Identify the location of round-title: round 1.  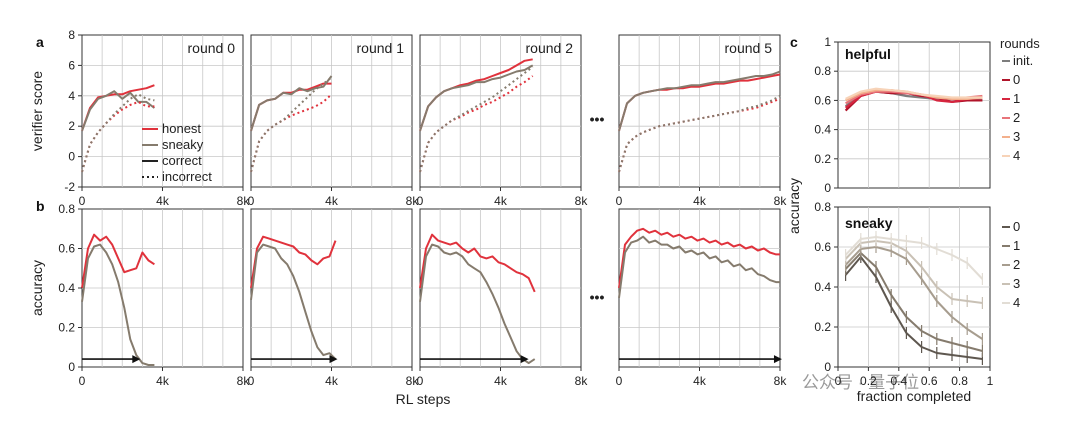
(381, 48).